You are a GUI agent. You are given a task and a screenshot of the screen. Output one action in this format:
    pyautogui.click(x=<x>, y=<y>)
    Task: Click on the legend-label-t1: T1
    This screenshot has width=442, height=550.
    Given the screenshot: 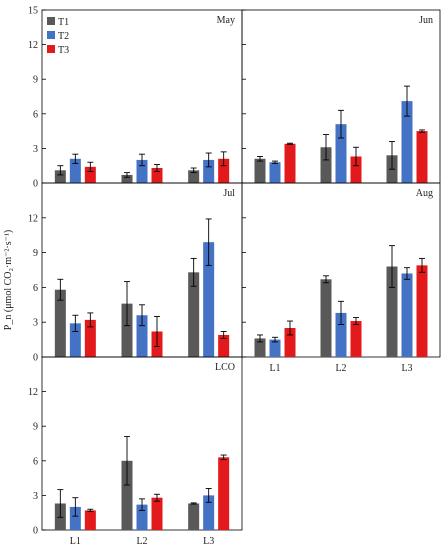 What is the action you would take?
    pyautogui.click(x=63, y=22)
    